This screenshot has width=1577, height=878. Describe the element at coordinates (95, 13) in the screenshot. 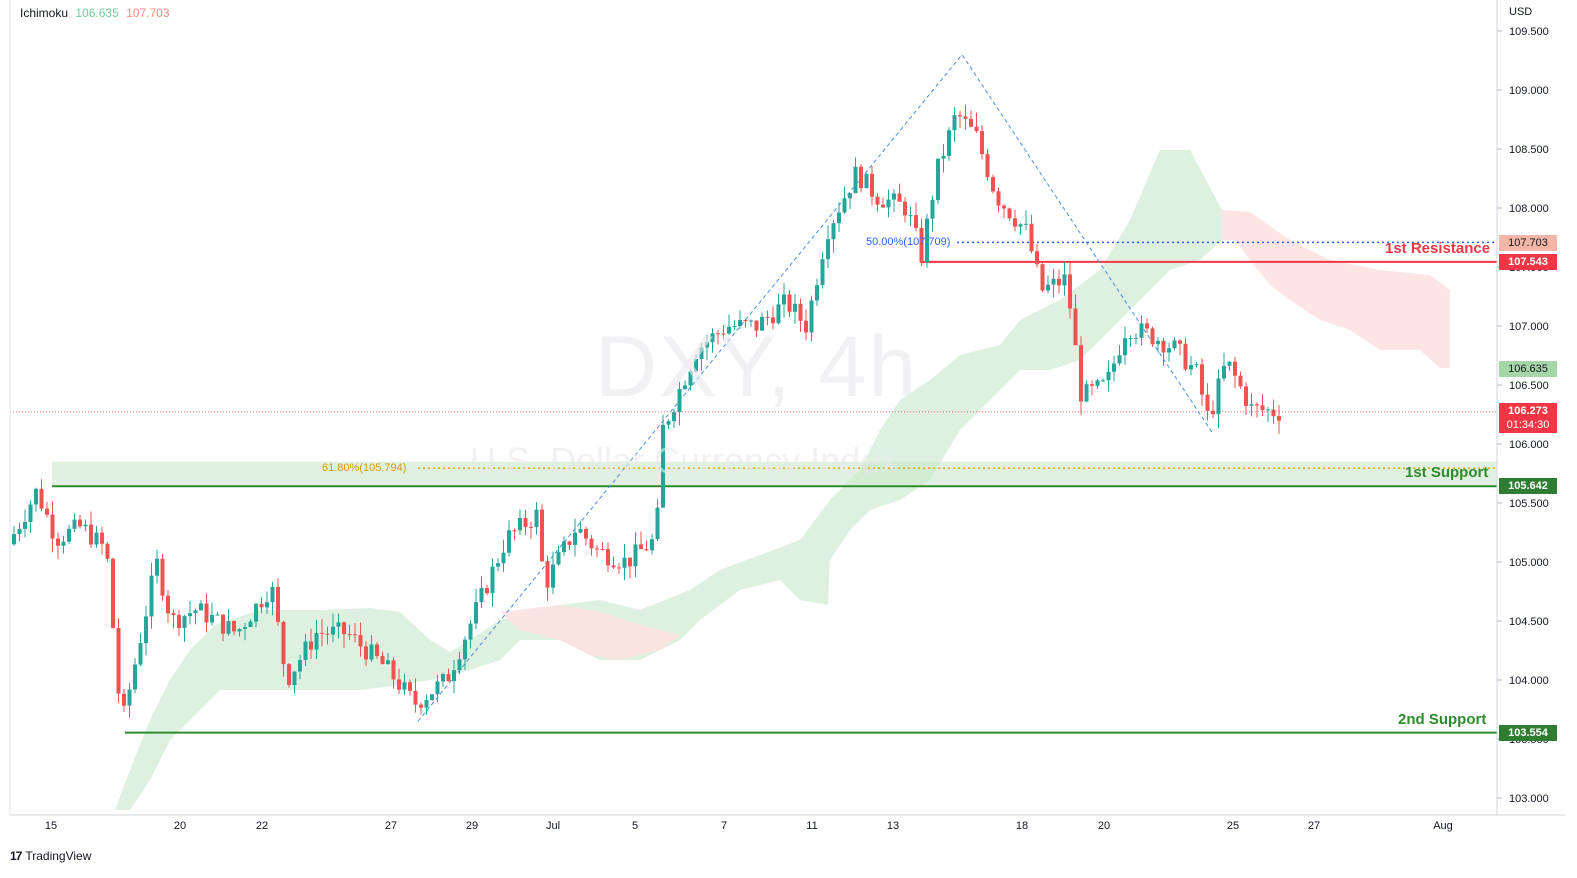

I see `indicator-legend: Ichimoku 106.635 107.703` at that location.